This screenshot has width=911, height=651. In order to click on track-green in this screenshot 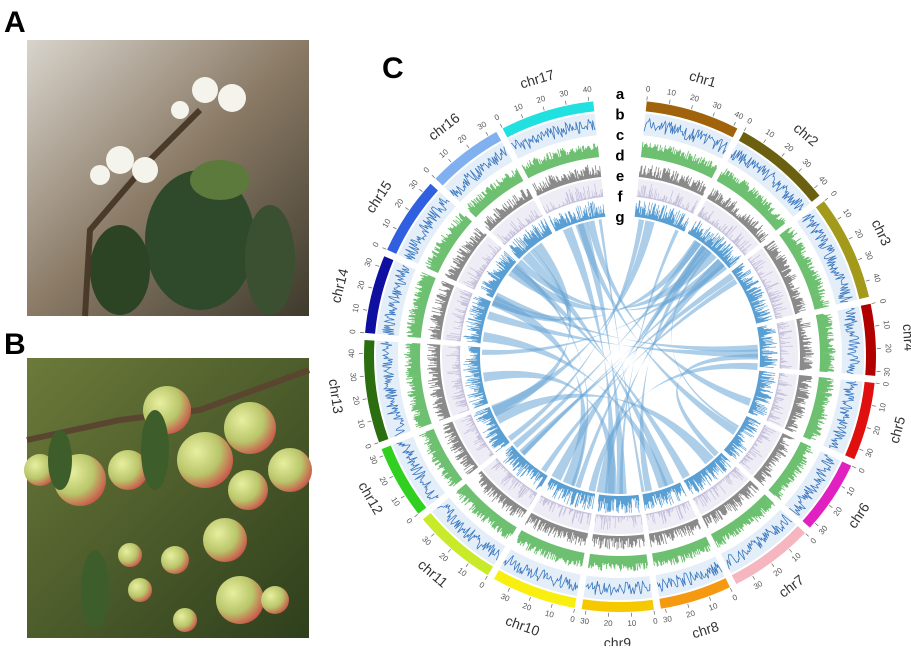, I will do `click(681, 552)`.